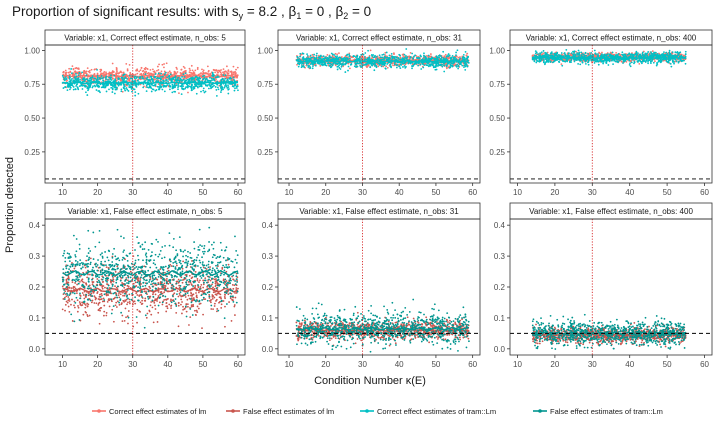  What do you see at coordinates (399, 192) in the screenshot?
I see `x-tick-label: 40` at bounding box center [399, 192].